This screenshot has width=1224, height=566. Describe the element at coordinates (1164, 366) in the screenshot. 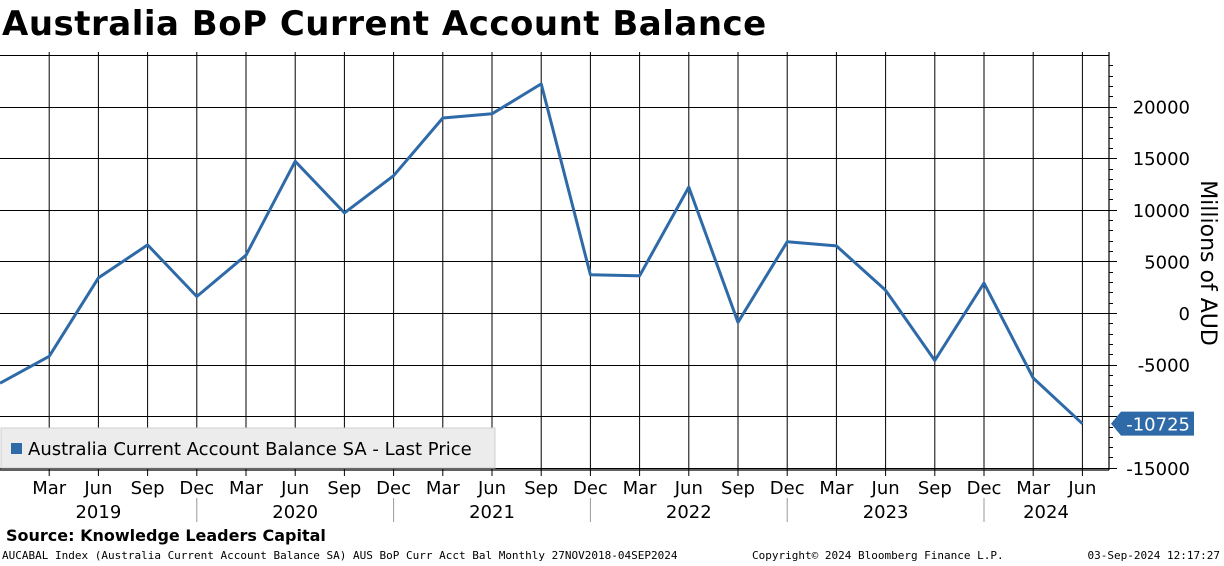

I see `y-tick-label: -5000` at that location.